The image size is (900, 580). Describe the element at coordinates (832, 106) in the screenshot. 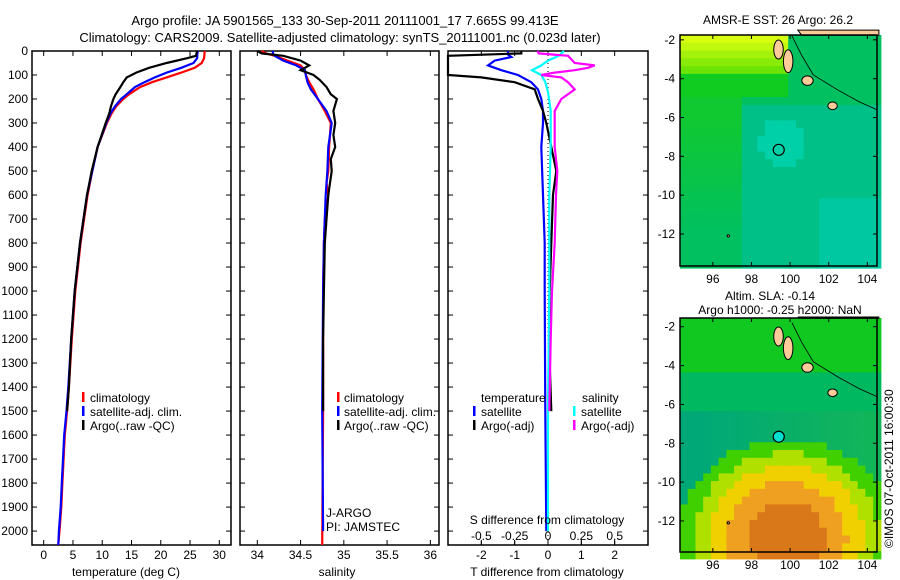

I see `island` at that location.